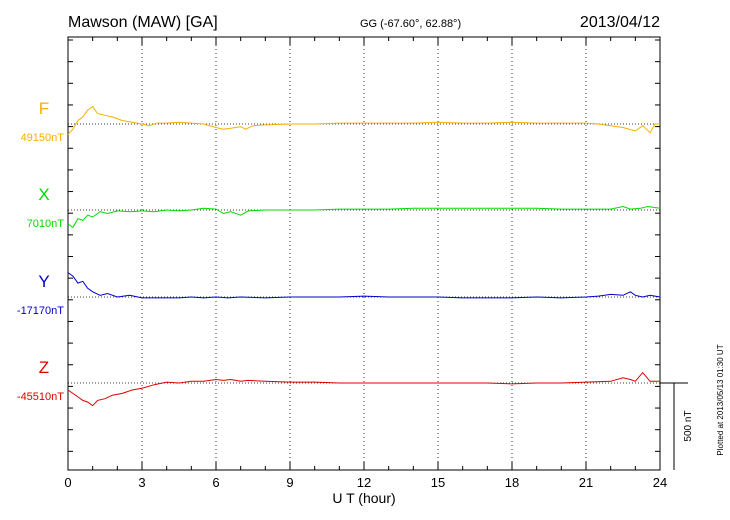  Describe the element at coordinates (688, 425) in the screenshot. I see `scale-bar-label: 500 nT` at that location.